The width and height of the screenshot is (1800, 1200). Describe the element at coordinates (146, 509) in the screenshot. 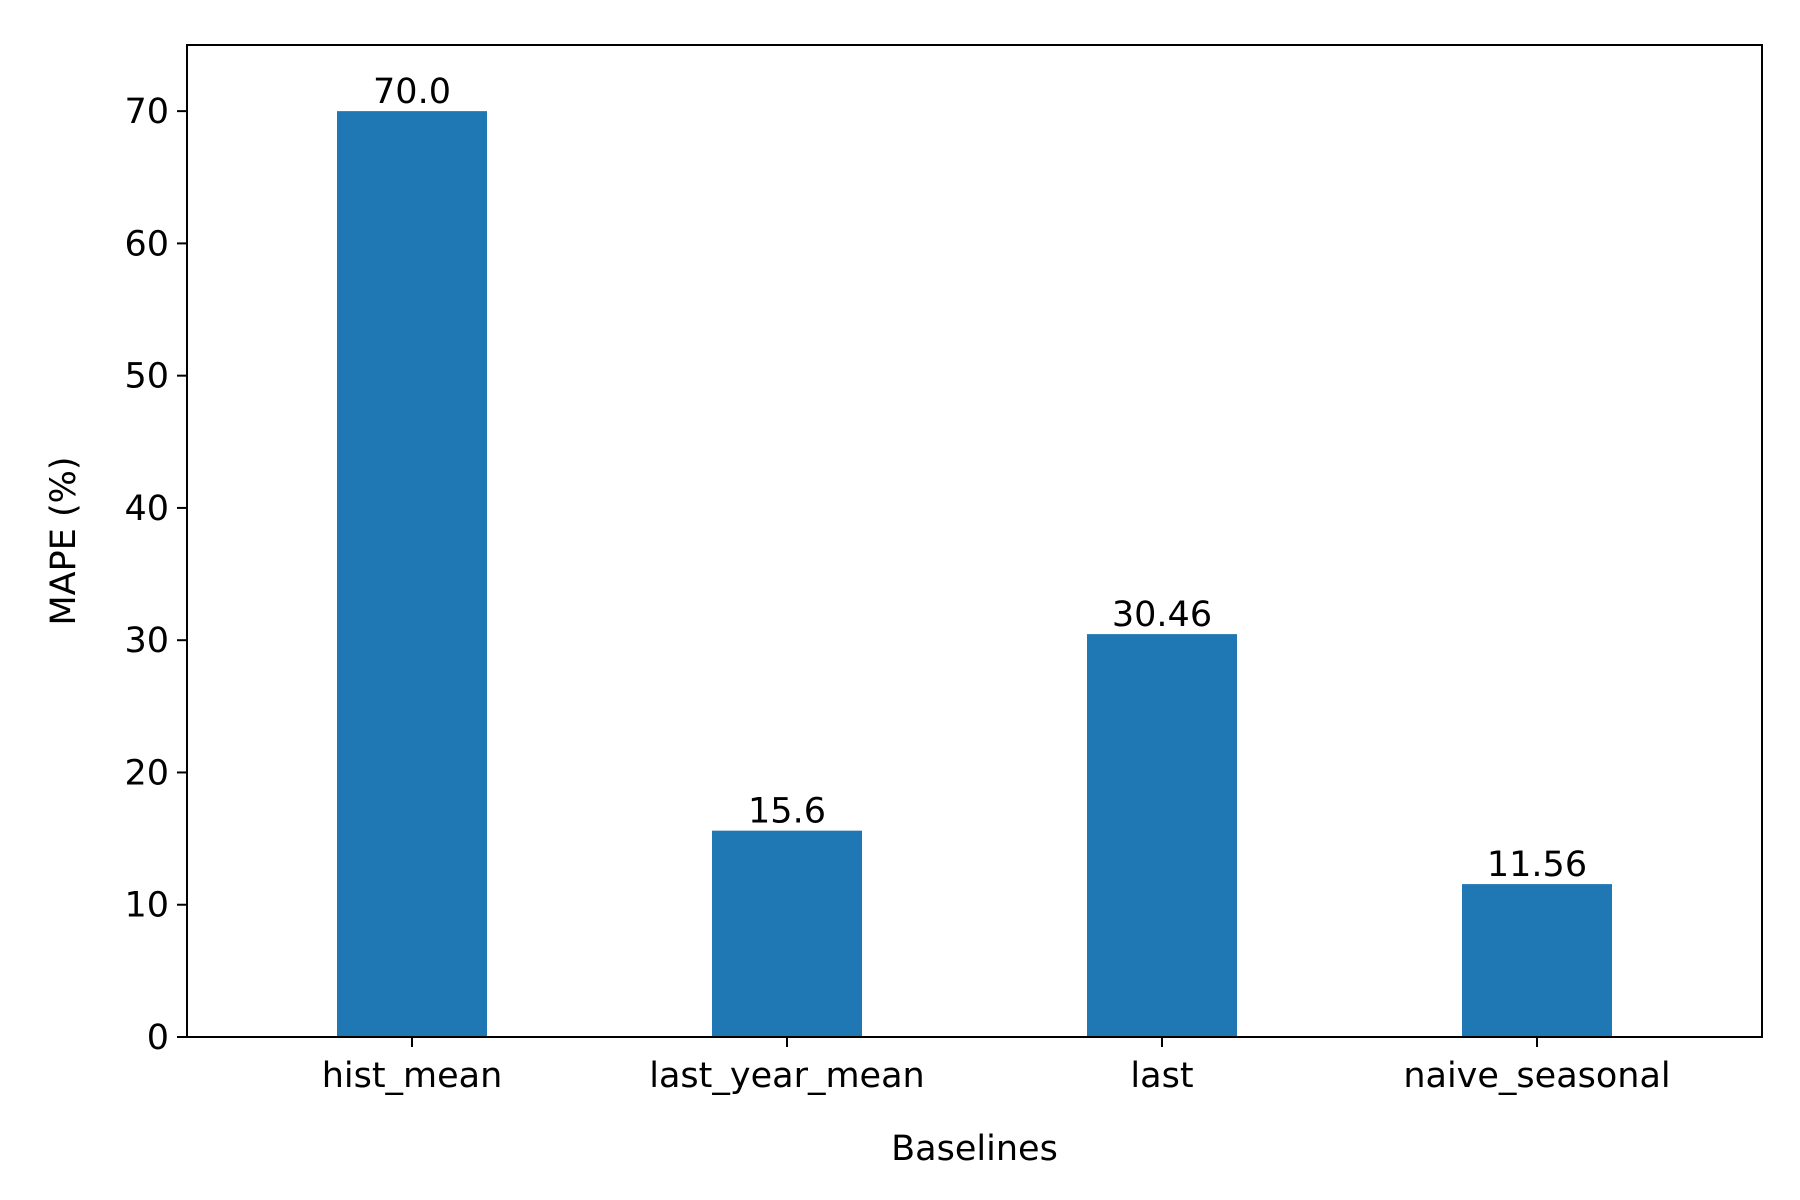

I see `y-tick-label: 40` at that location.